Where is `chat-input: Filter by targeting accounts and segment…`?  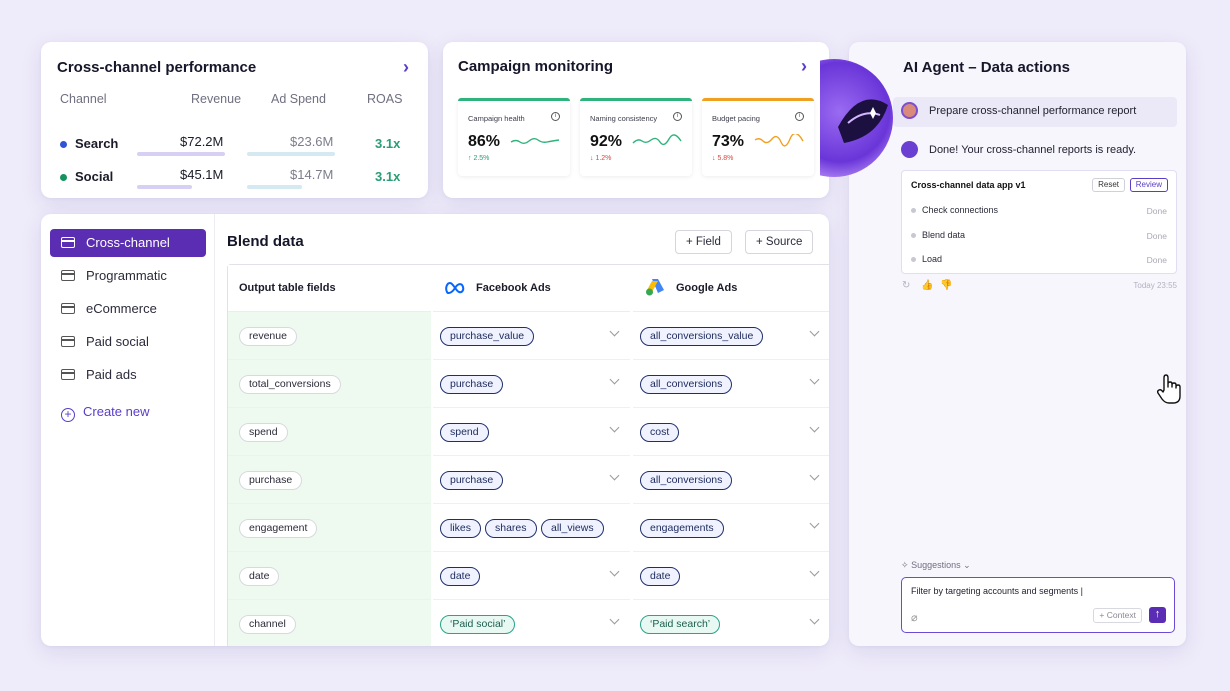
chat-input: Filter by targeting accounts and segment… is located at coordinates (1038, 605).